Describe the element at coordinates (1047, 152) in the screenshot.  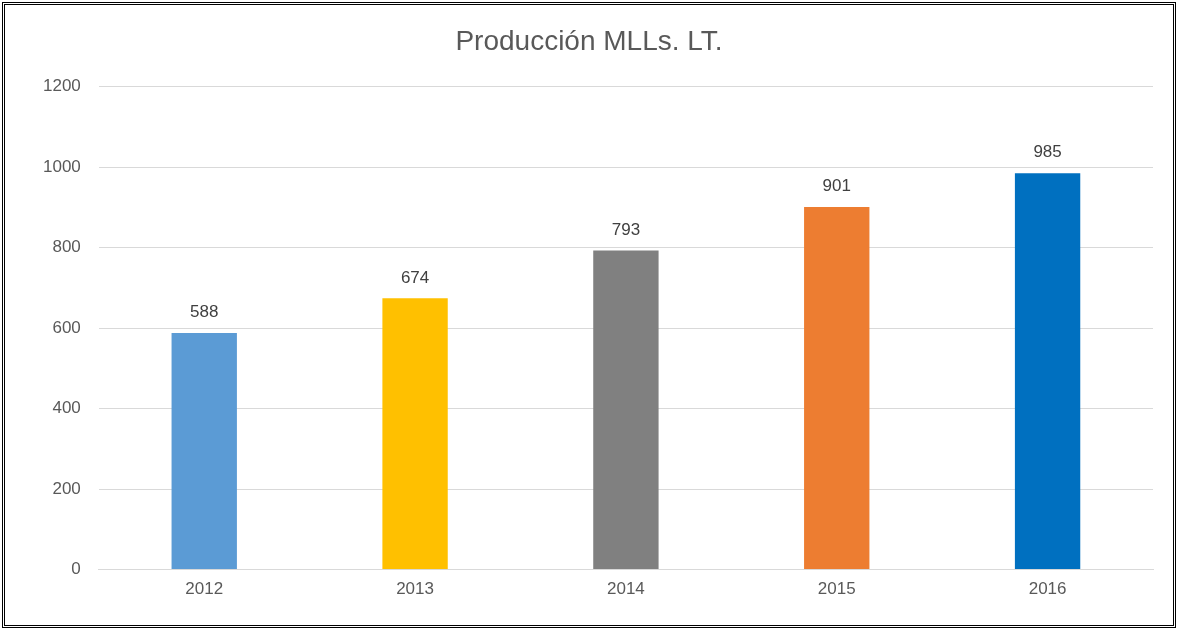
I see `data-label: 985` at that location.